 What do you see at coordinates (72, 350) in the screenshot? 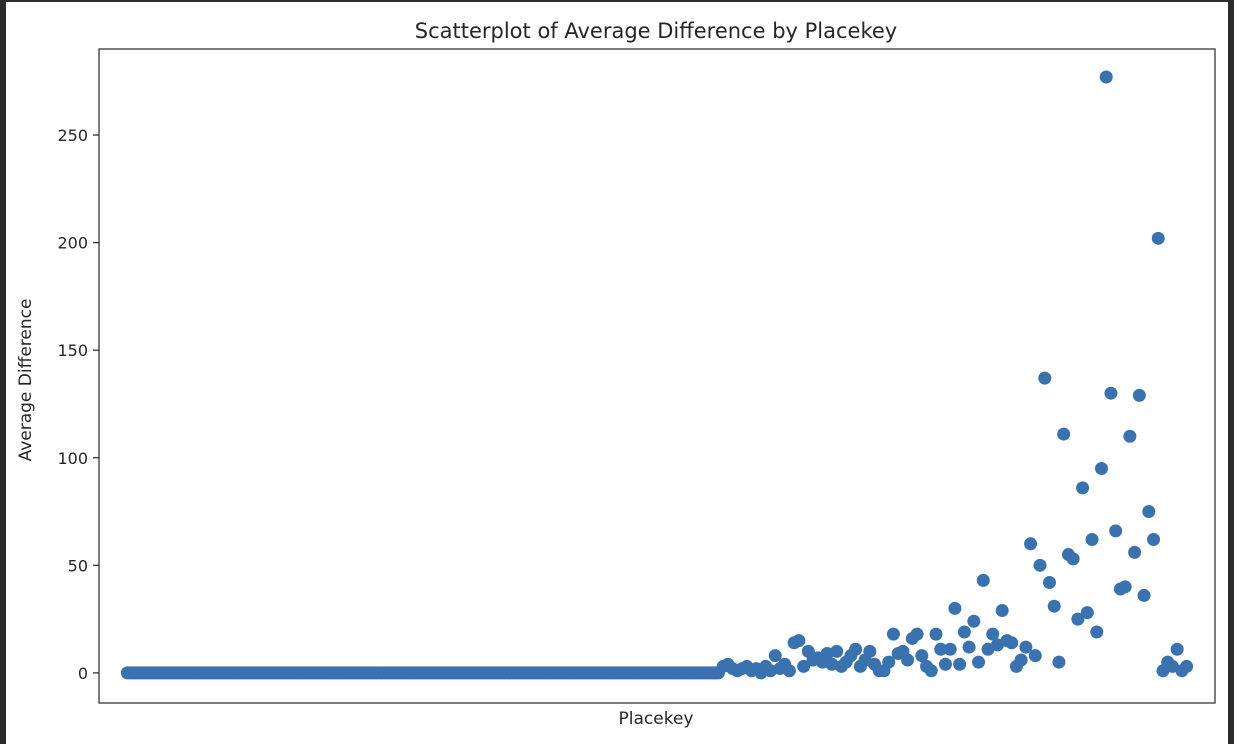
I see `y-tick-label: 150` at bounding box center [72, 350].